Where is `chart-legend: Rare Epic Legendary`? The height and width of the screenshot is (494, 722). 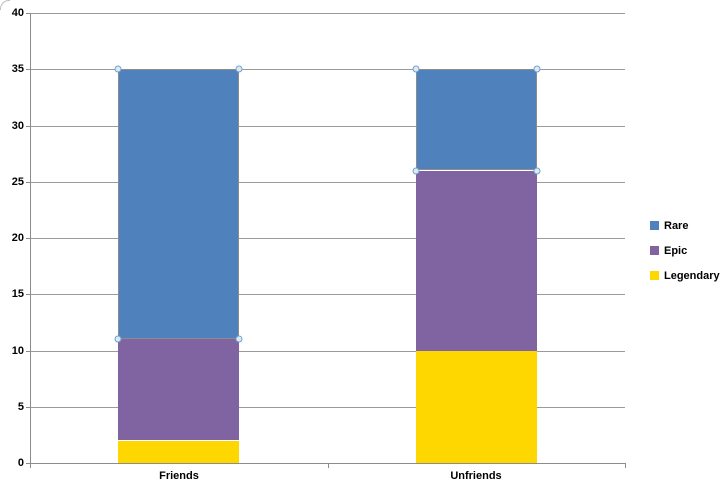 chart-legend: Rare Epic Legendary is located at coordinates (685, 250).